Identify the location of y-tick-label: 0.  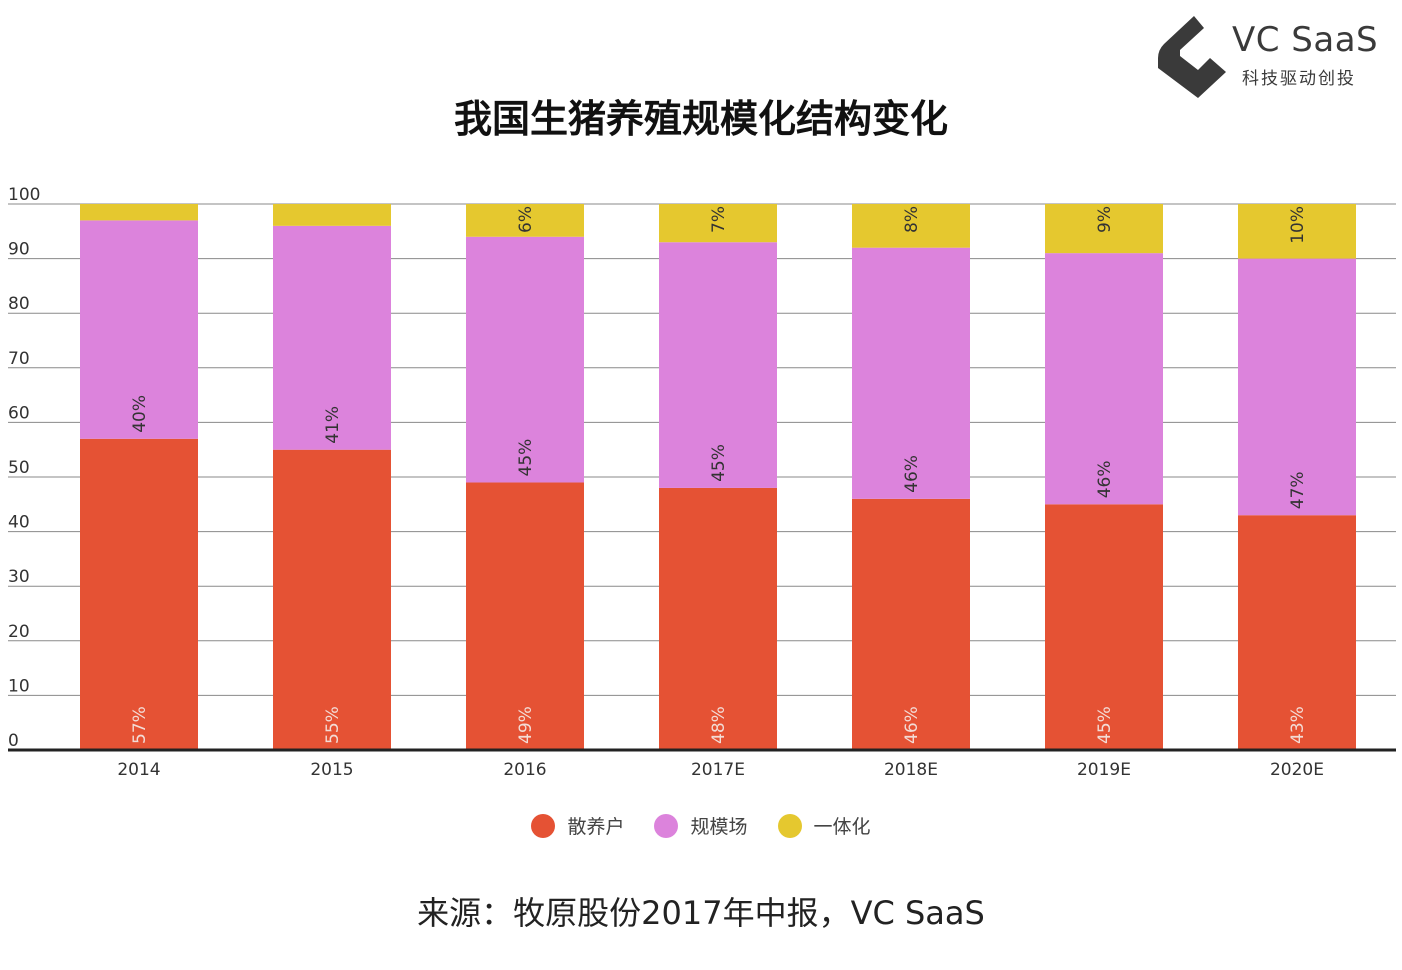
(13, 741).